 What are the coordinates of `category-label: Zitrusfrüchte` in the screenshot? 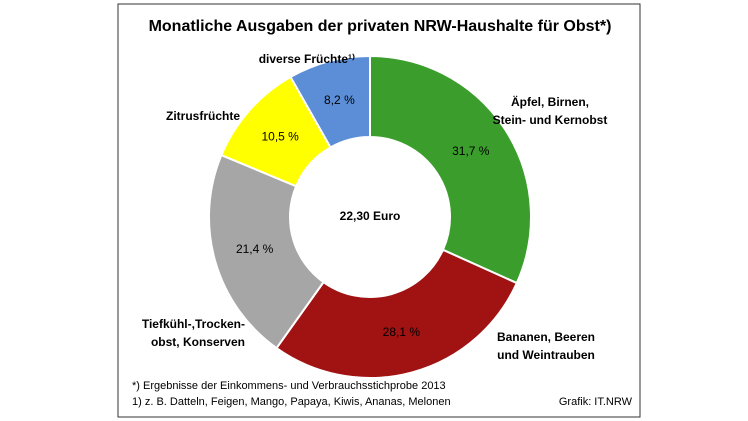 It's located at (203, 116).